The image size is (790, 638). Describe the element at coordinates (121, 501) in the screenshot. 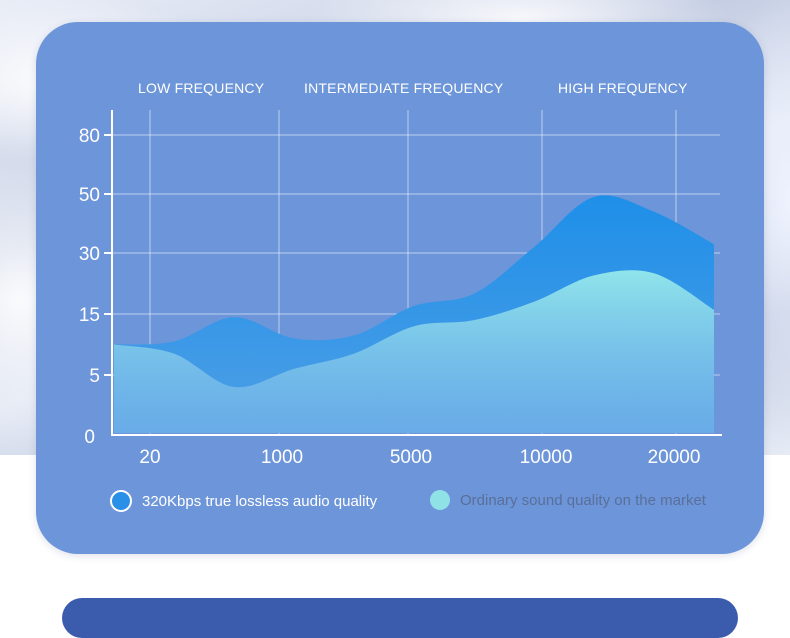

I see `legend-swatch-lossless` at that location.